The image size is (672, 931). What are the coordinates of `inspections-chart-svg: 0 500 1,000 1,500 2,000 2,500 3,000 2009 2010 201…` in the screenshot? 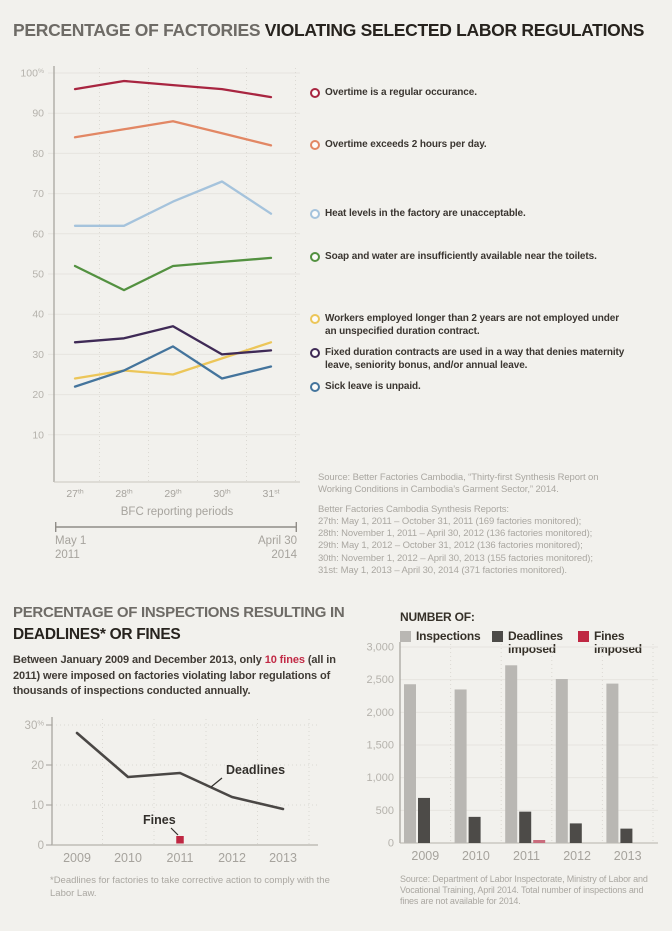 It's located at (512, 752).